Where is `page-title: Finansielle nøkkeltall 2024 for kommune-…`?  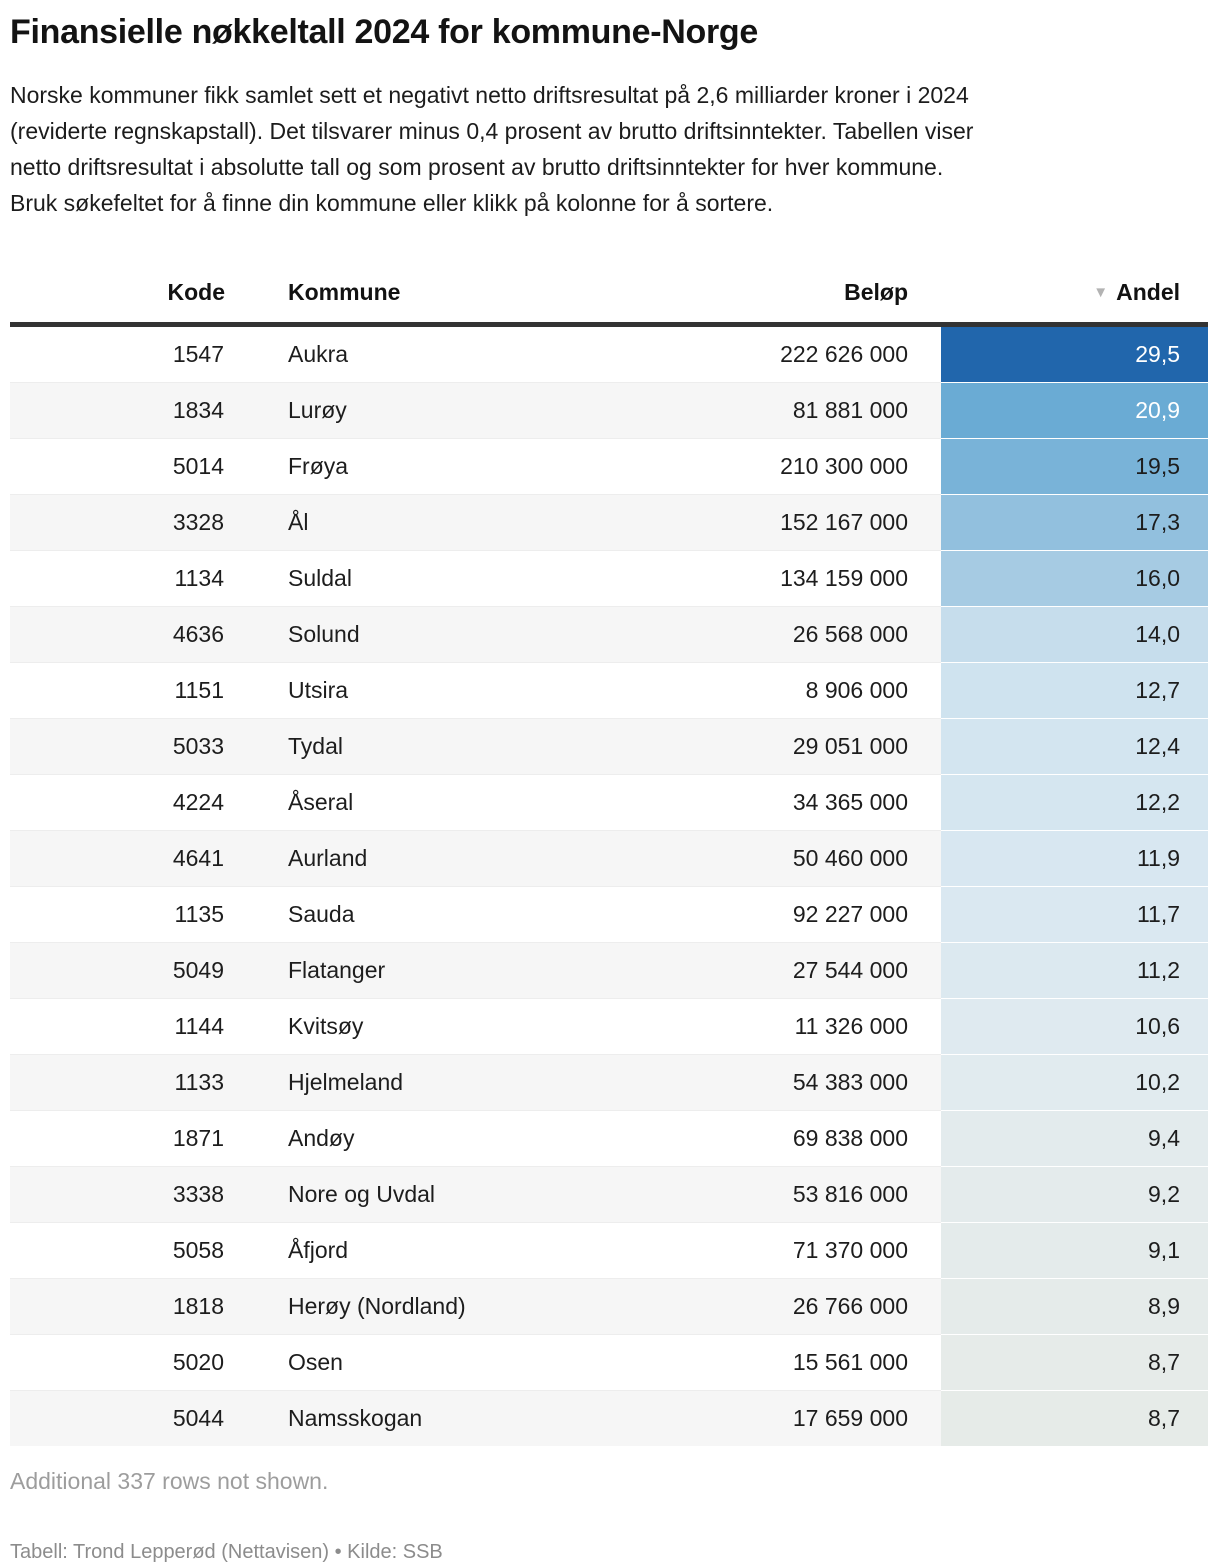
page-title: Finansielle nøkkeltall 2024 for kommune-… is located at coordinates (384, 32).